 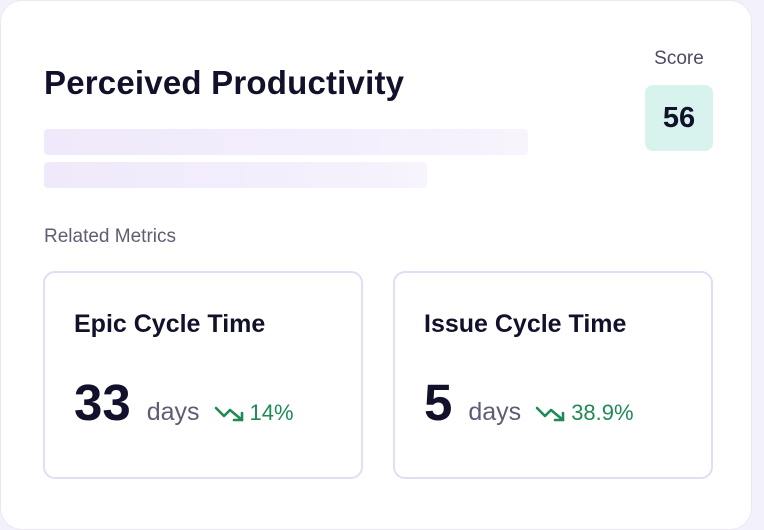 I want to click on metric-value-row: 33 days 14%, so click(x=184, y=402).